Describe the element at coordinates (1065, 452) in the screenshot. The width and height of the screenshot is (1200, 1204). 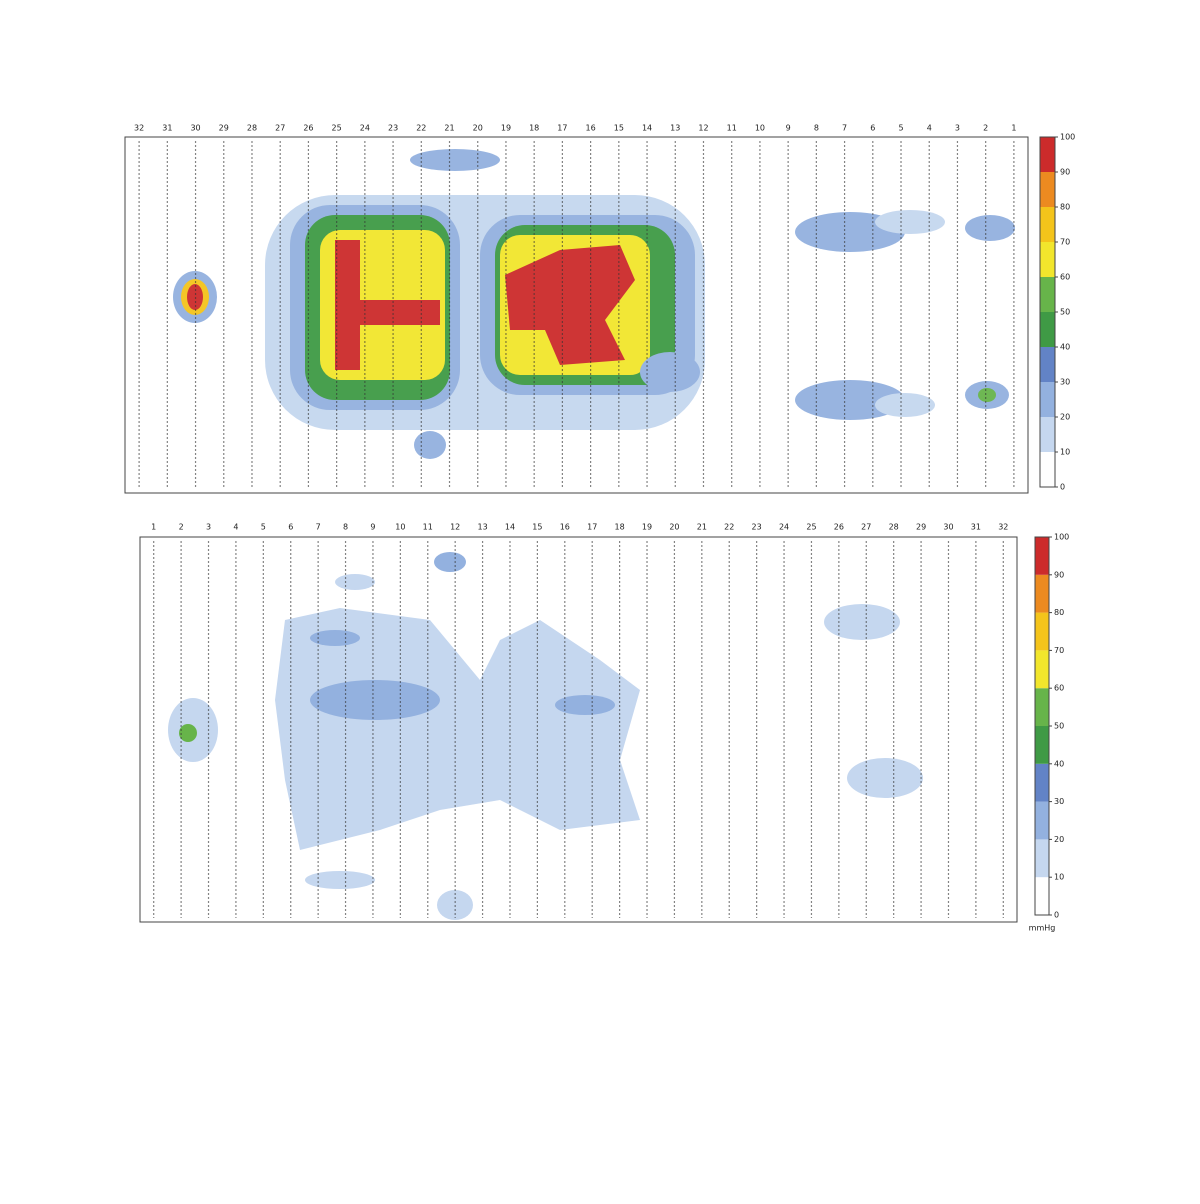
I see `colorbar-tick-label: 10` at that location.